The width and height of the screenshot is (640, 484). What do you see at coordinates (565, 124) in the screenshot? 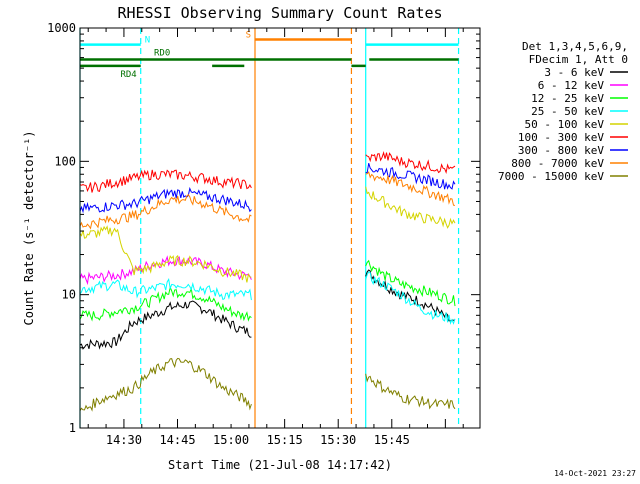
I see `legend-entry-label: 50 - 100 keV` at bounding box center [565, 124].